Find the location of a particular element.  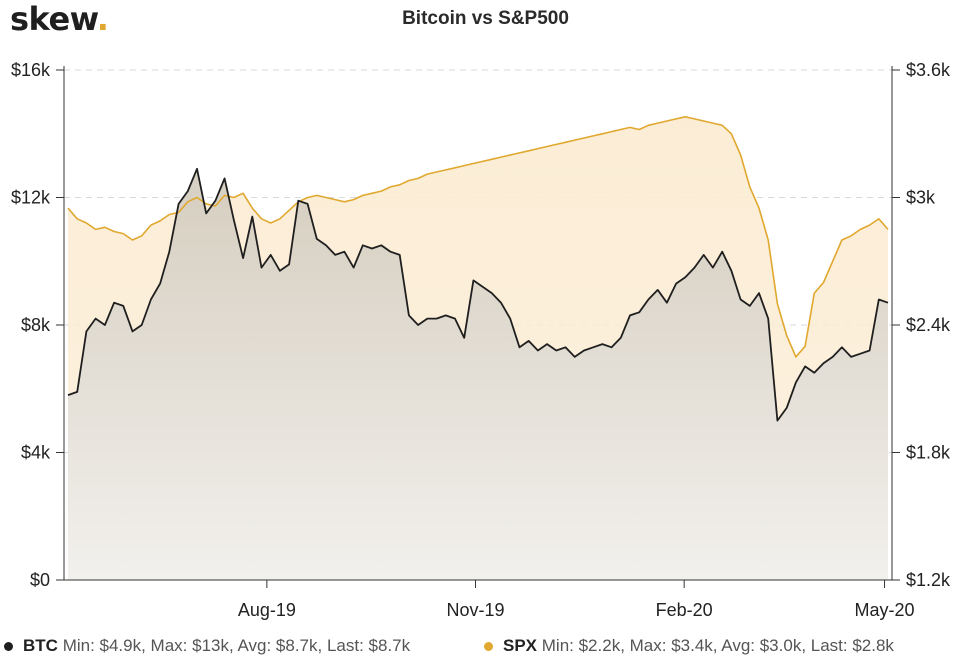

x-tick-label: May-20 is located at coordinates (885, 610).